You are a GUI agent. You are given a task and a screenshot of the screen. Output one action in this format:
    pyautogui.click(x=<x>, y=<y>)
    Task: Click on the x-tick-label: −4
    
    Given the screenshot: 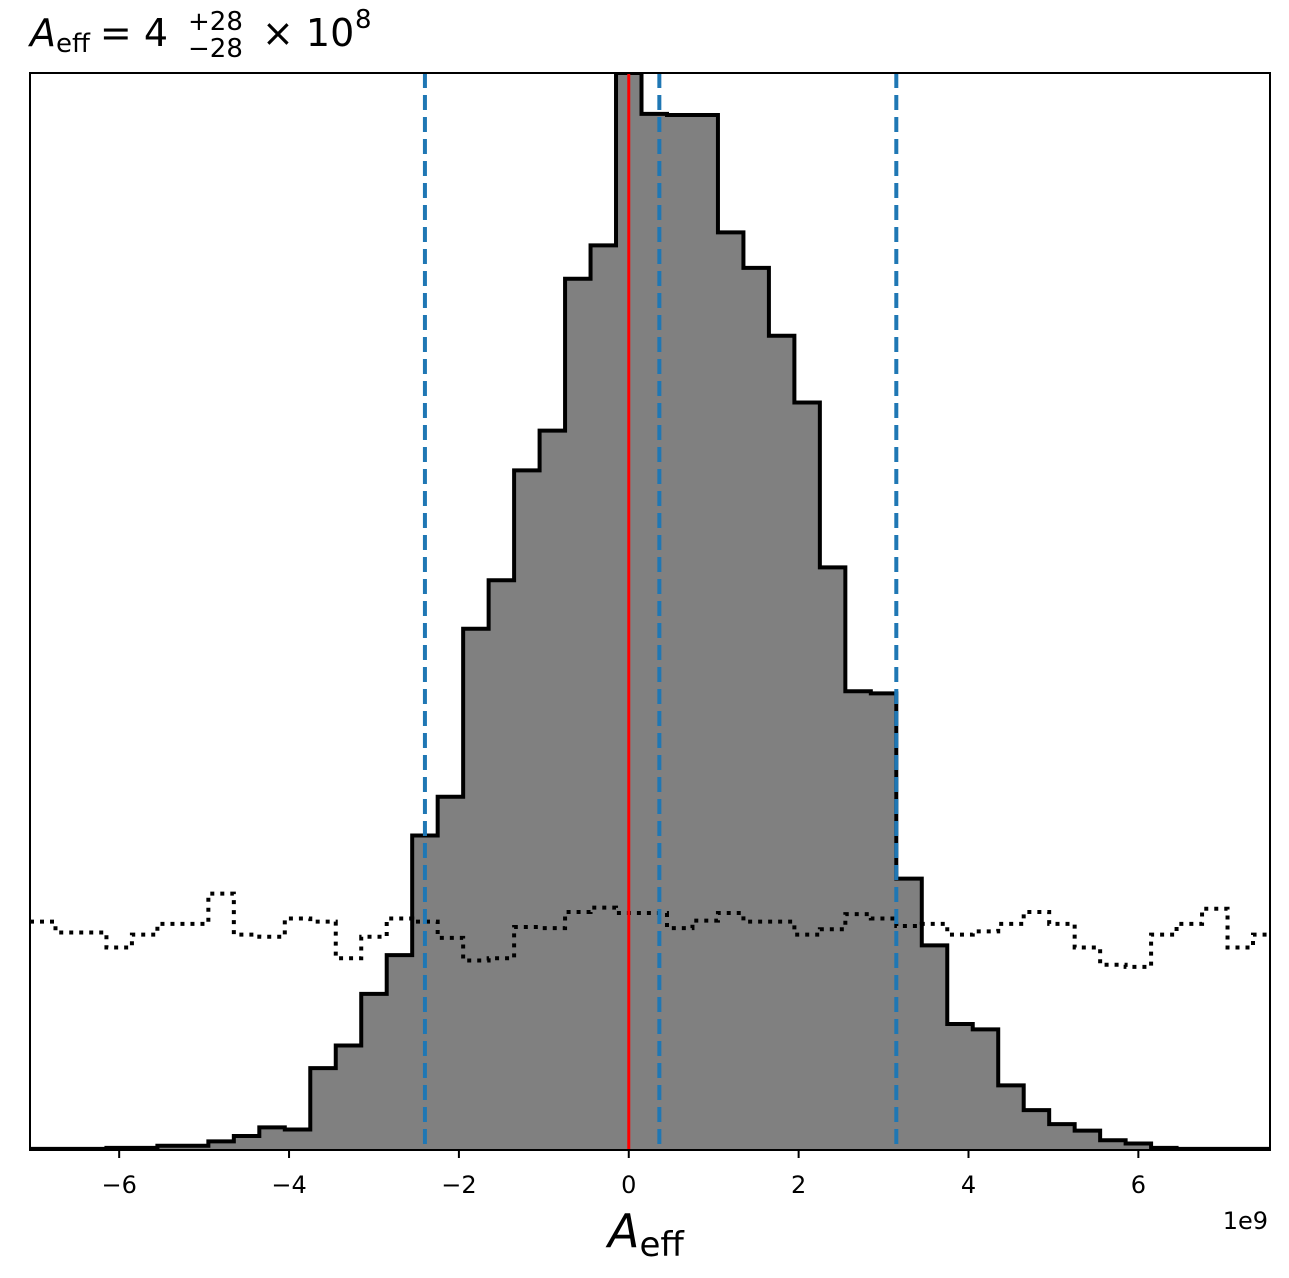 What is the action you would take?
    pyautogui.click(x=288, y=1185)
    